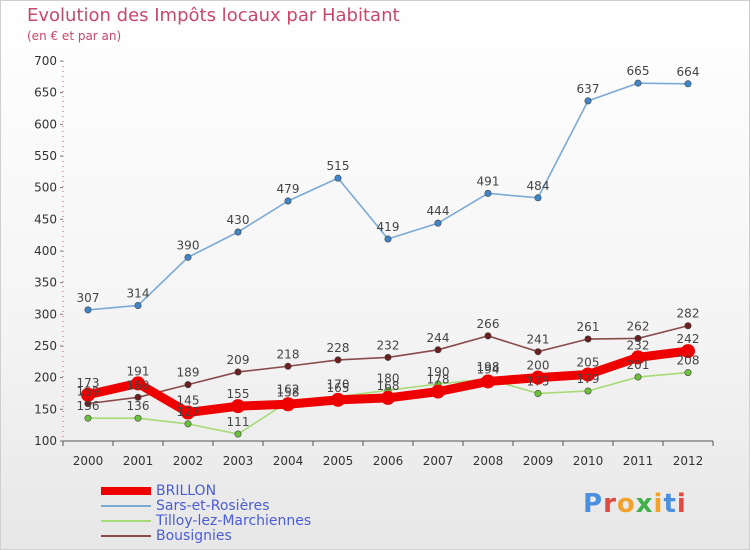 This screenshot has height=550, width=750. What do you see at coordinates (45, 346) in the screenshot?
I see `y-tick-label: 250` at bounding box center [45, 346].